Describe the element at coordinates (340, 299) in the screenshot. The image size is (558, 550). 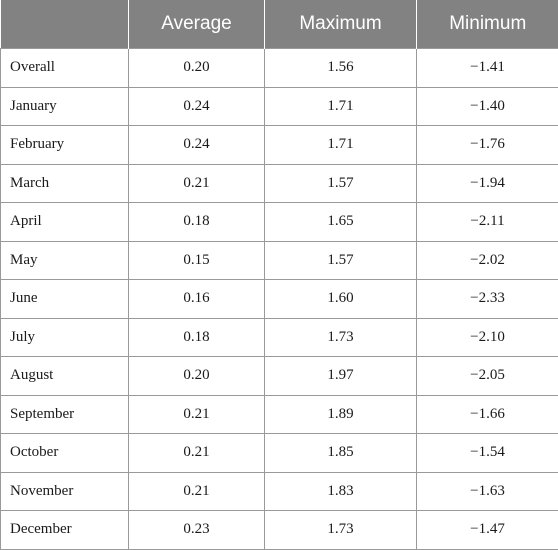
I see `cell-maximum: 1.60` at that location.